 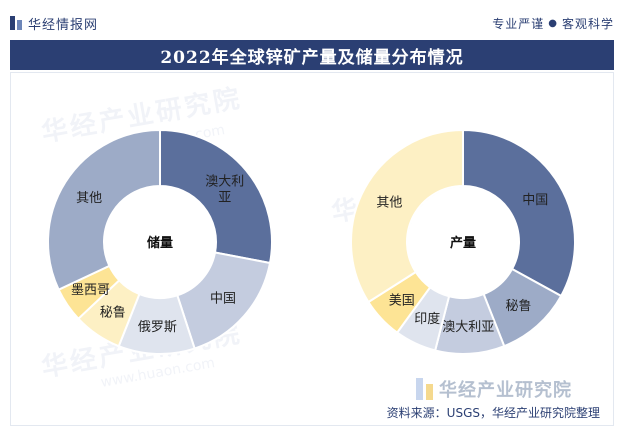 I want to click on slice-label: 墨西哥, so click(x=90, y=290).